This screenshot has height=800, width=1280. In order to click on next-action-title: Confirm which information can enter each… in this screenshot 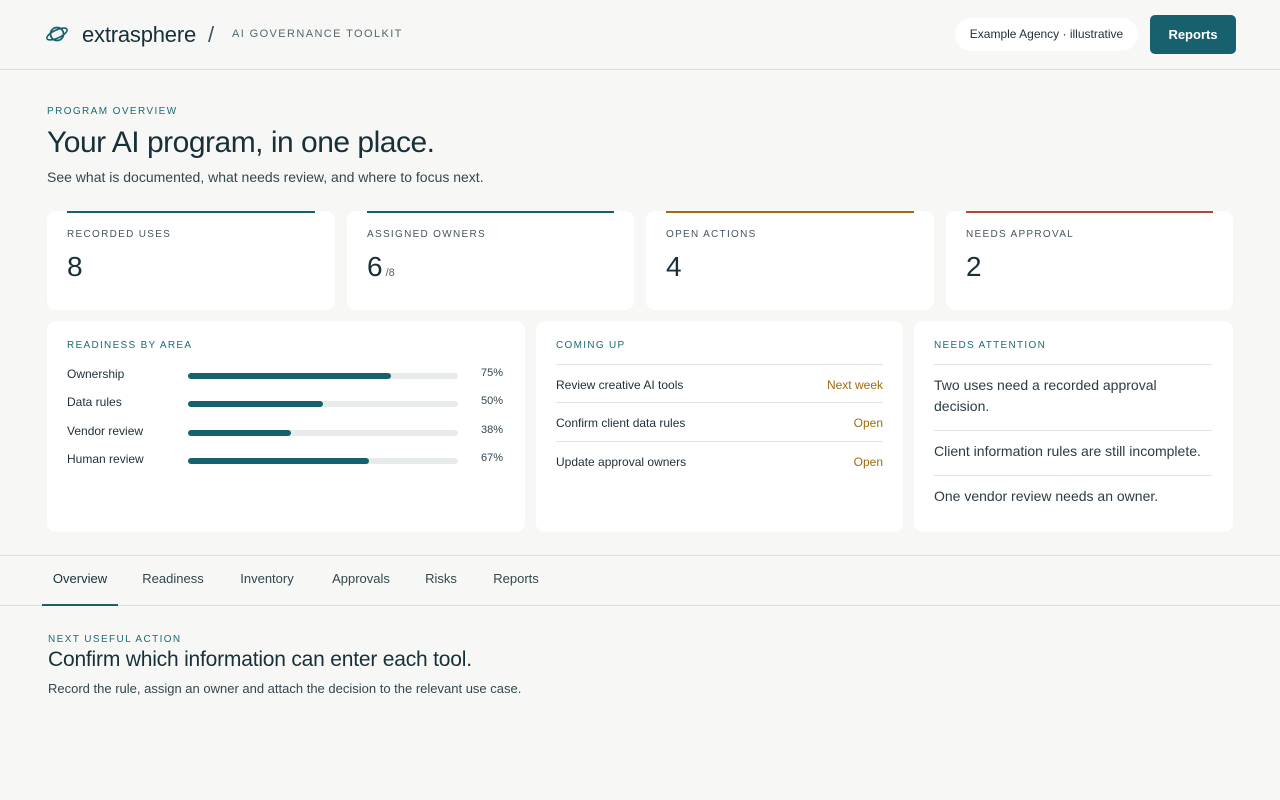, I will do `click(260, 659)`.